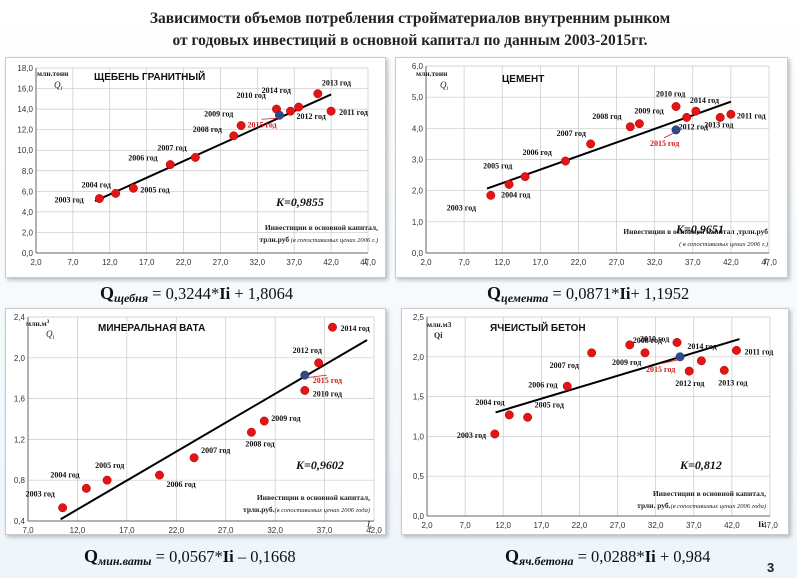 This screenshot has width=797, height=578. Describe the element at coordinates (418, 66) in the screenshot. I see `y-tick-label: 6,0` at that location.